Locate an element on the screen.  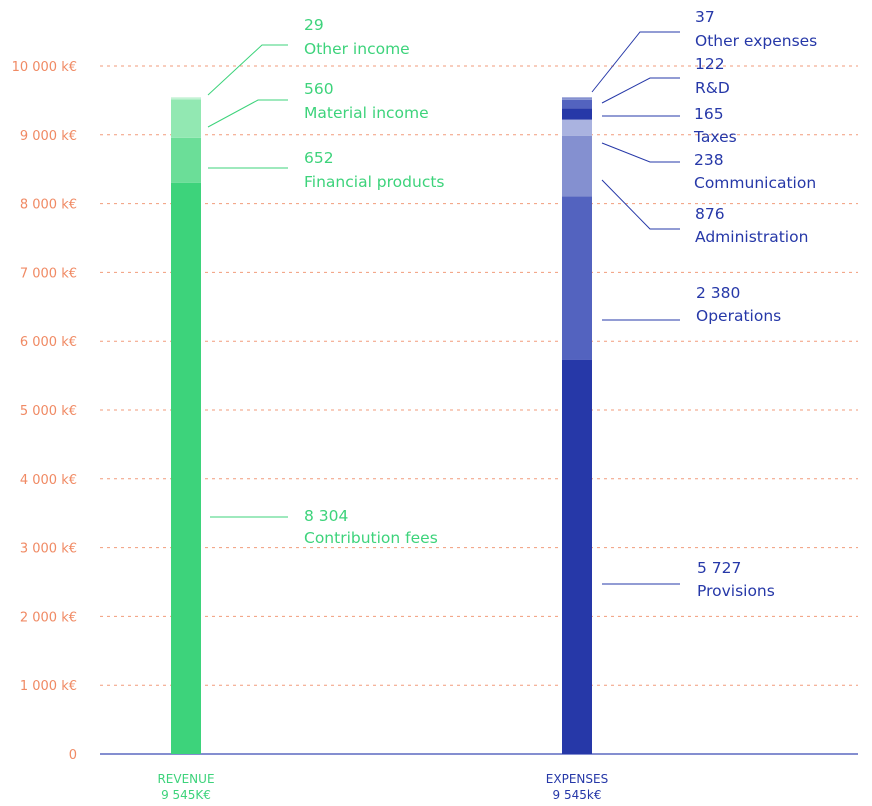
category-labels: REVENUE 9 545K€ EXPENSES 9 545k€ is located at coordinates (382, 787).